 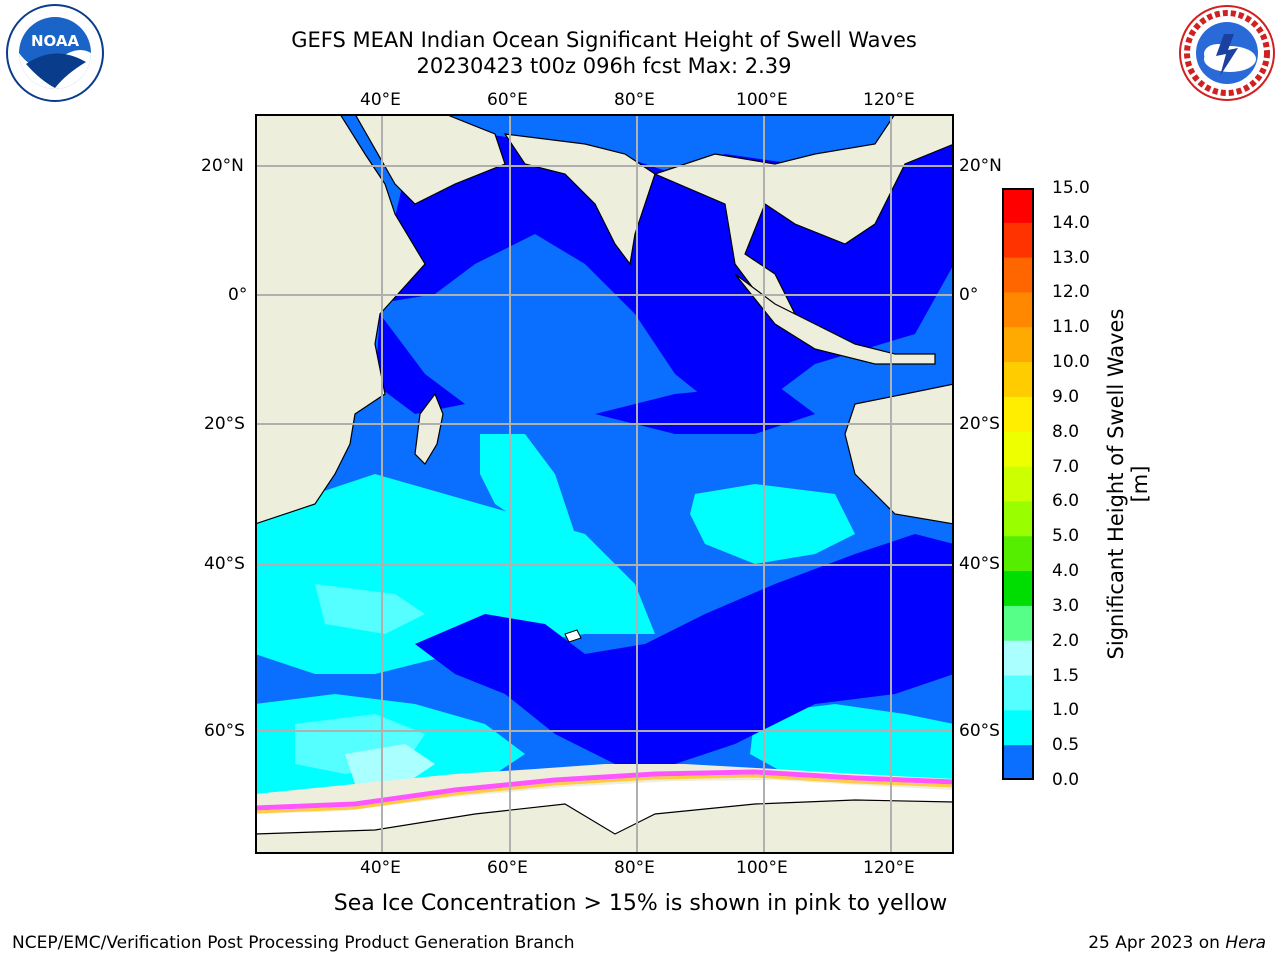 What do you see at coordinates (238, 295) in the screenshot?
I see `lat-tick-left: 0°` at bounding box center [238, 295].